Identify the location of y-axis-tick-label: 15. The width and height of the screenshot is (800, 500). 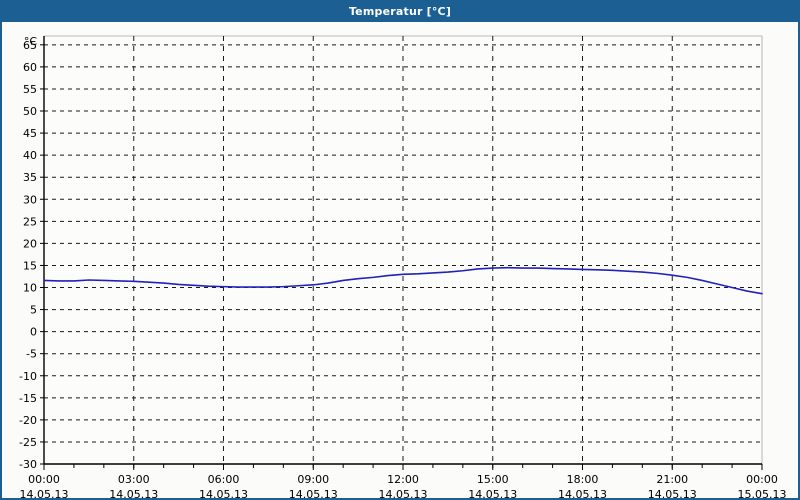
(30, 265).